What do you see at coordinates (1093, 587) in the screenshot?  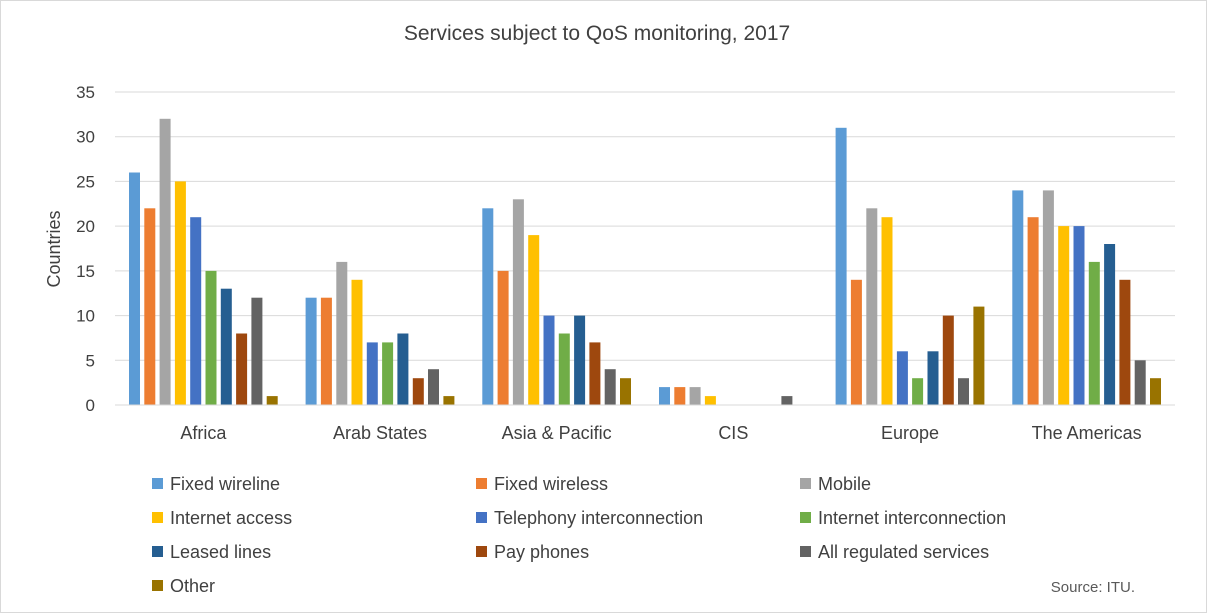 I see `source-note: Source: ITU.` at bounding box center [1093, 587].